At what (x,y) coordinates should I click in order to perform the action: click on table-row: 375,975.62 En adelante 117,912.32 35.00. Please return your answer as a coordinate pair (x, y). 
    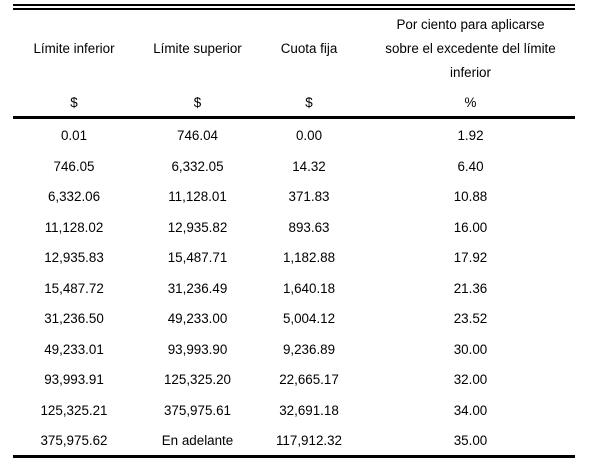
    Looking at the image, I should click on (304, 448).